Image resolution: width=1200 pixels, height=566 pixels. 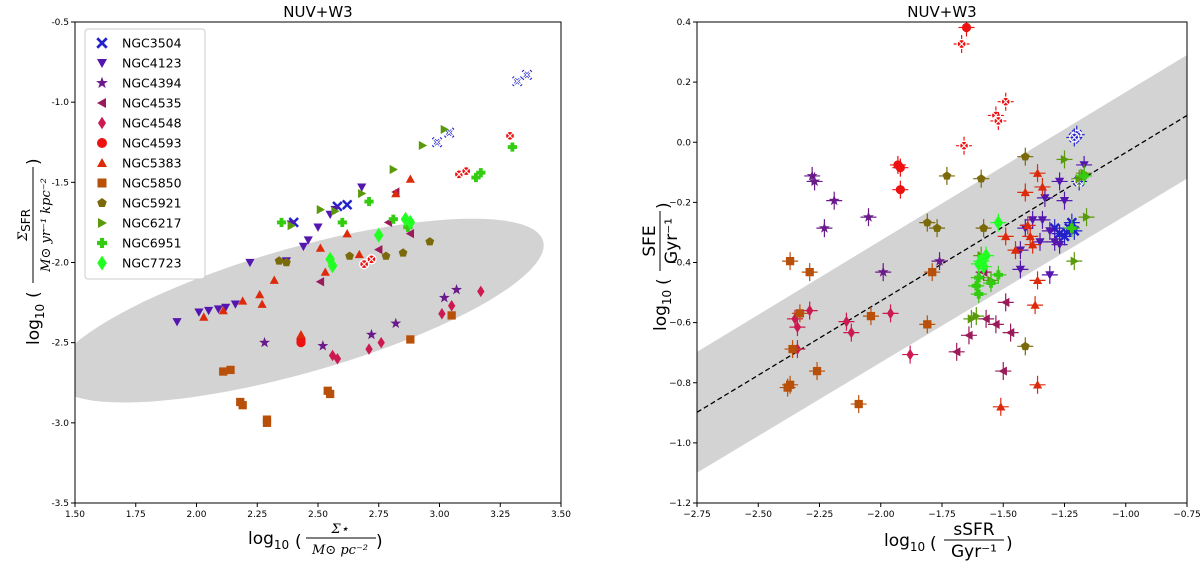 I want to click on legend-entry: NGC5850, so click(x=139, y=183).